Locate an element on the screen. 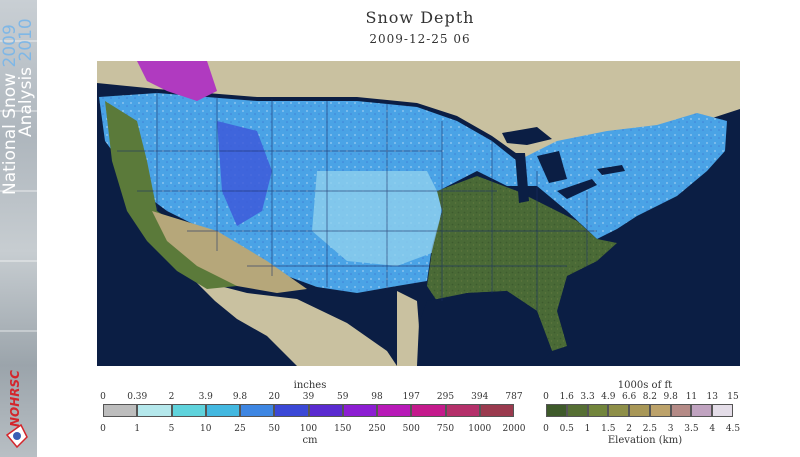  mexico-mainland is located at coordinates (409, 328).